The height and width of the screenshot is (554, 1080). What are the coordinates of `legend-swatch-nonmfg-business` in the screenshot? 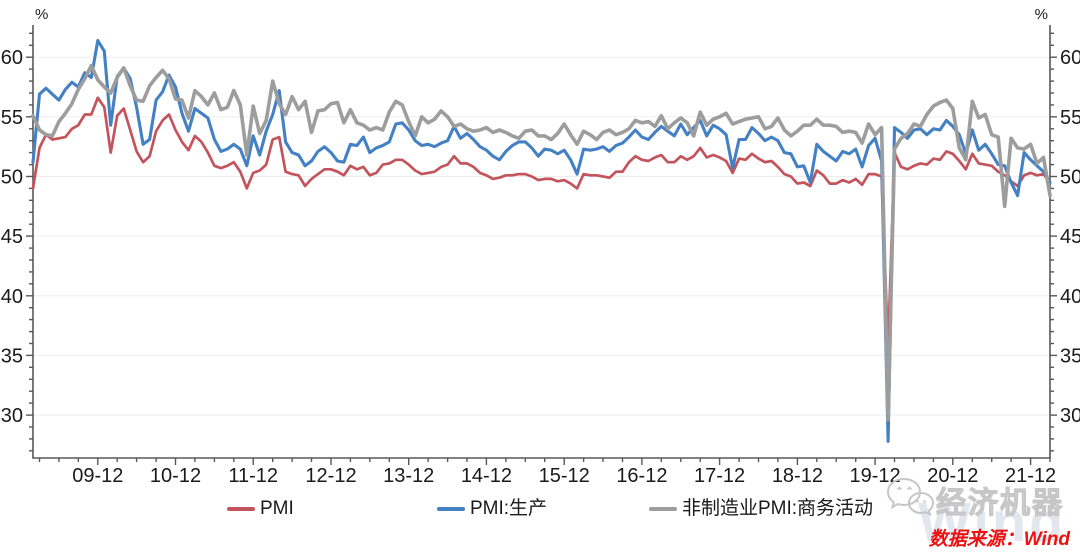 It's located at (663, 509).